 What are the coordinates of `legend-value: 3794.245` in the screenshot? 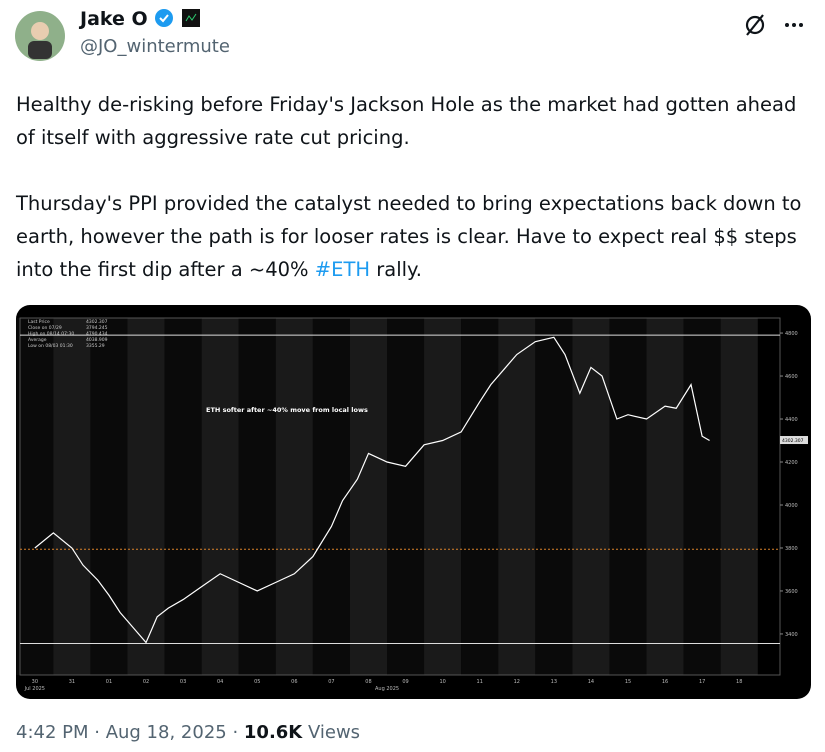 It's located at (97, 328).